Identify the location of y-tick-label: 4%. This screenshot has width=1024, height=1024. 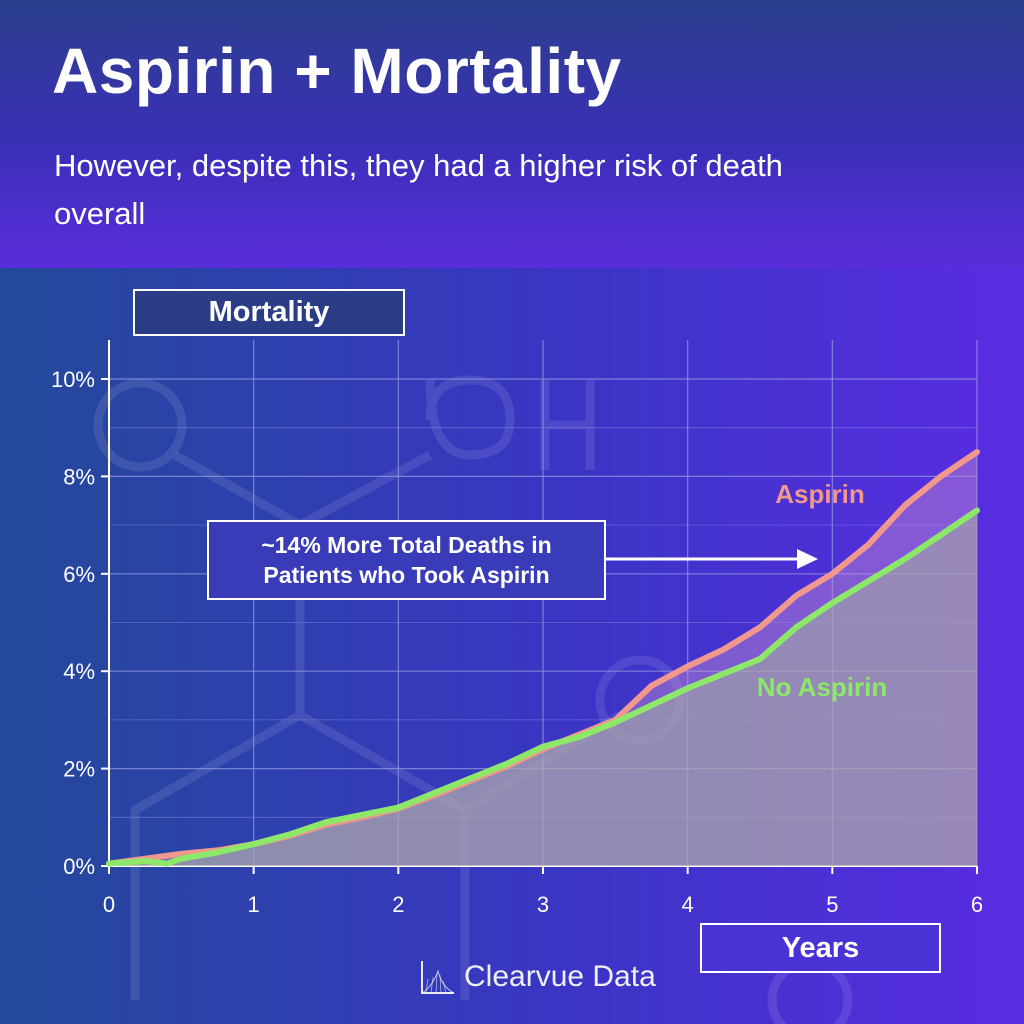
(79, 671).